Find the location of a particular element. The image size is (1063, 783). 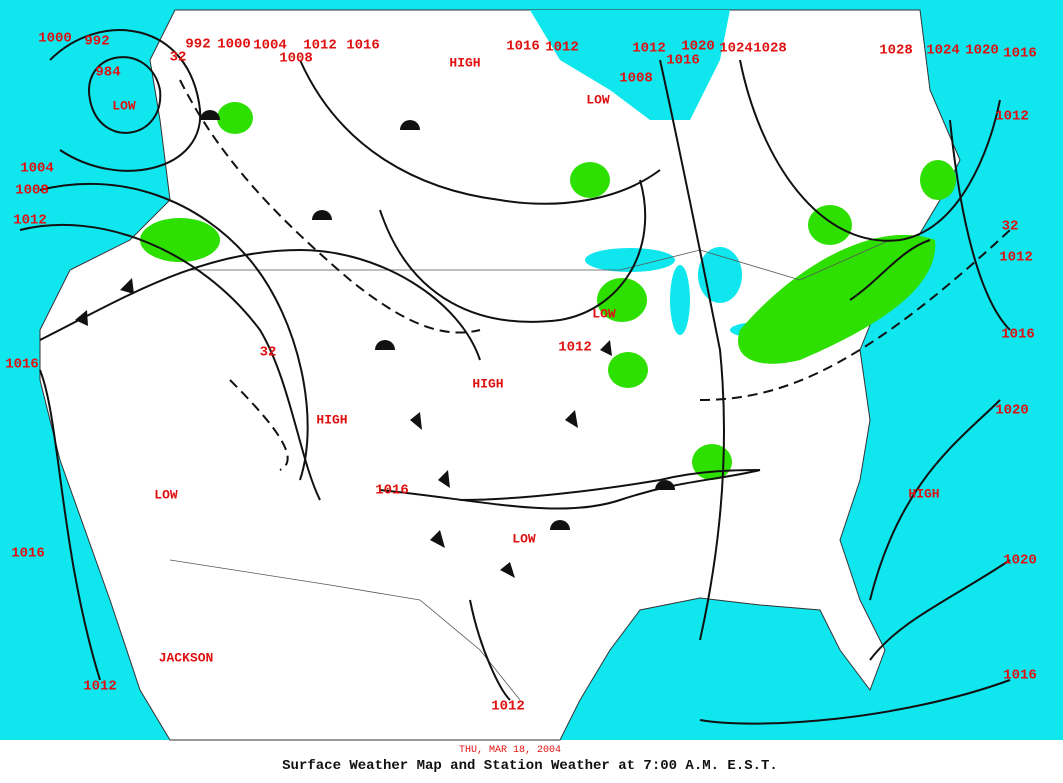

hudson-bay is located at coordinates (630, 65).